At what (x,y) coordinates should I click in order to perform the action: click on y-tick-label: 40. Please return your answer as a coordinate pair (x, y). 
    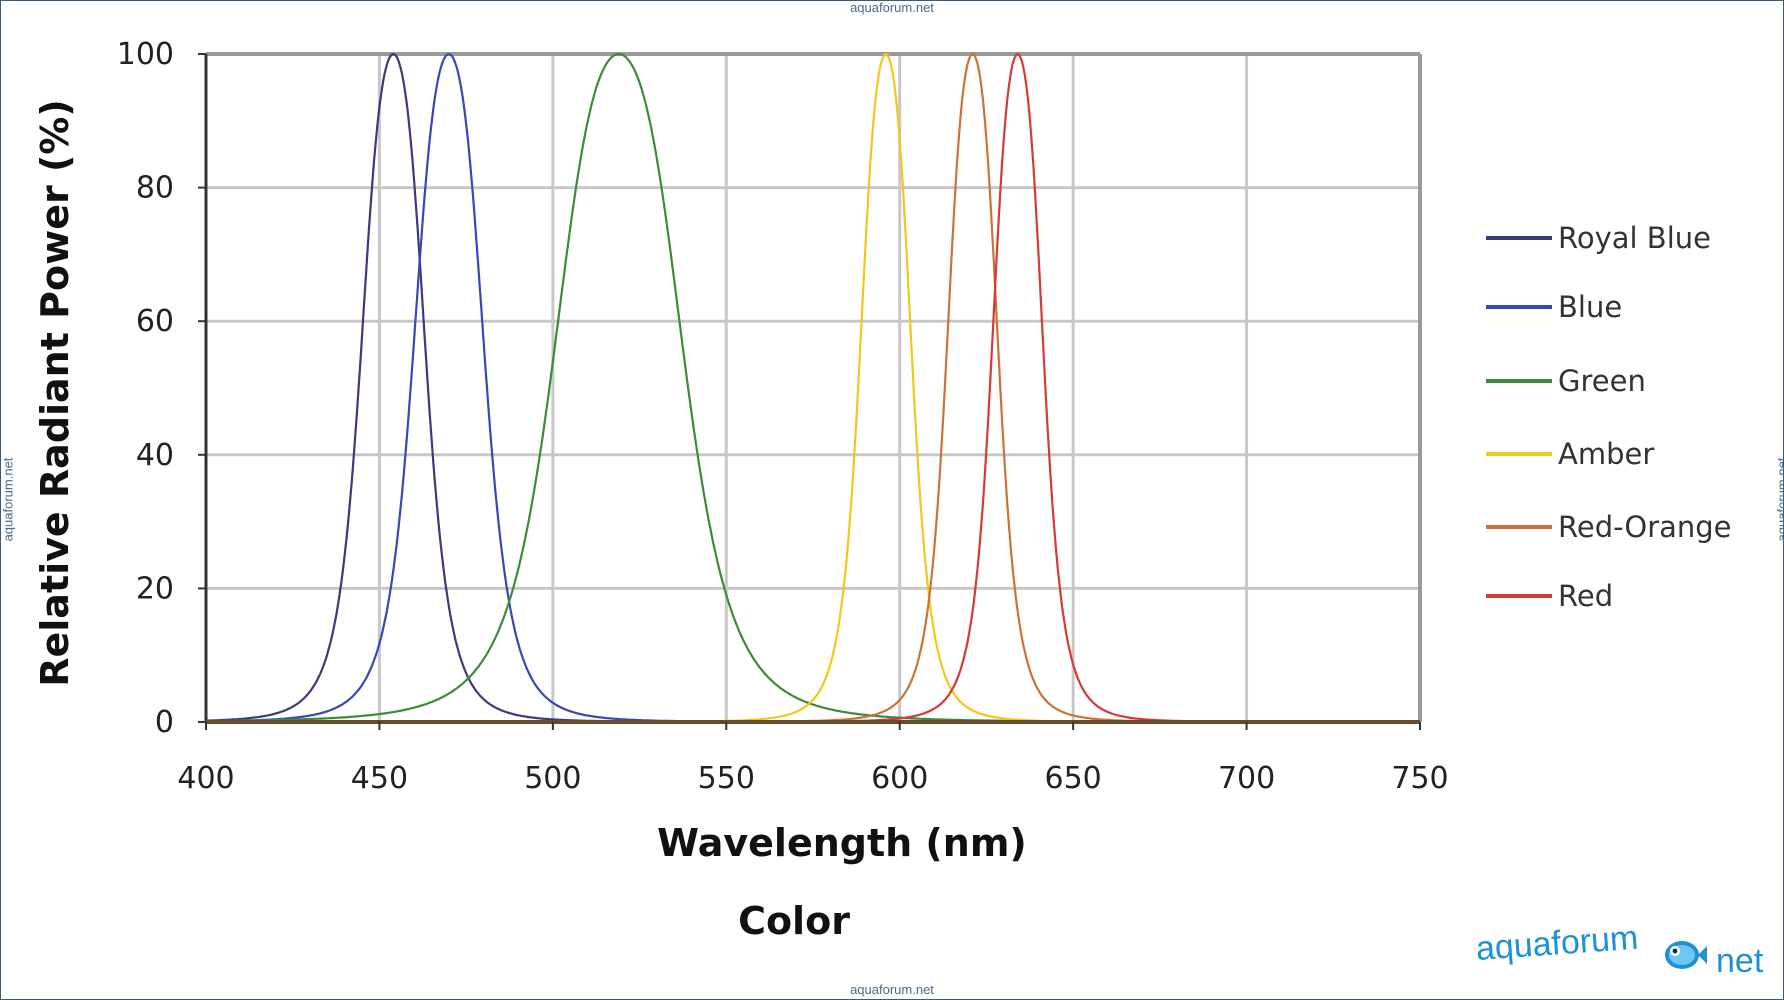
    Looking at the image, I should click on (155, 455).